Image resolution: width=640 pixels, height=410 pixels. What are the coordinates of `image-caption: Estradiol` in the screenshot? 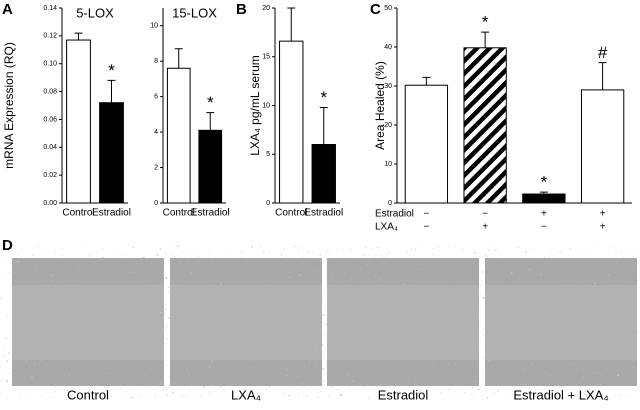 It's located at (403, 394).